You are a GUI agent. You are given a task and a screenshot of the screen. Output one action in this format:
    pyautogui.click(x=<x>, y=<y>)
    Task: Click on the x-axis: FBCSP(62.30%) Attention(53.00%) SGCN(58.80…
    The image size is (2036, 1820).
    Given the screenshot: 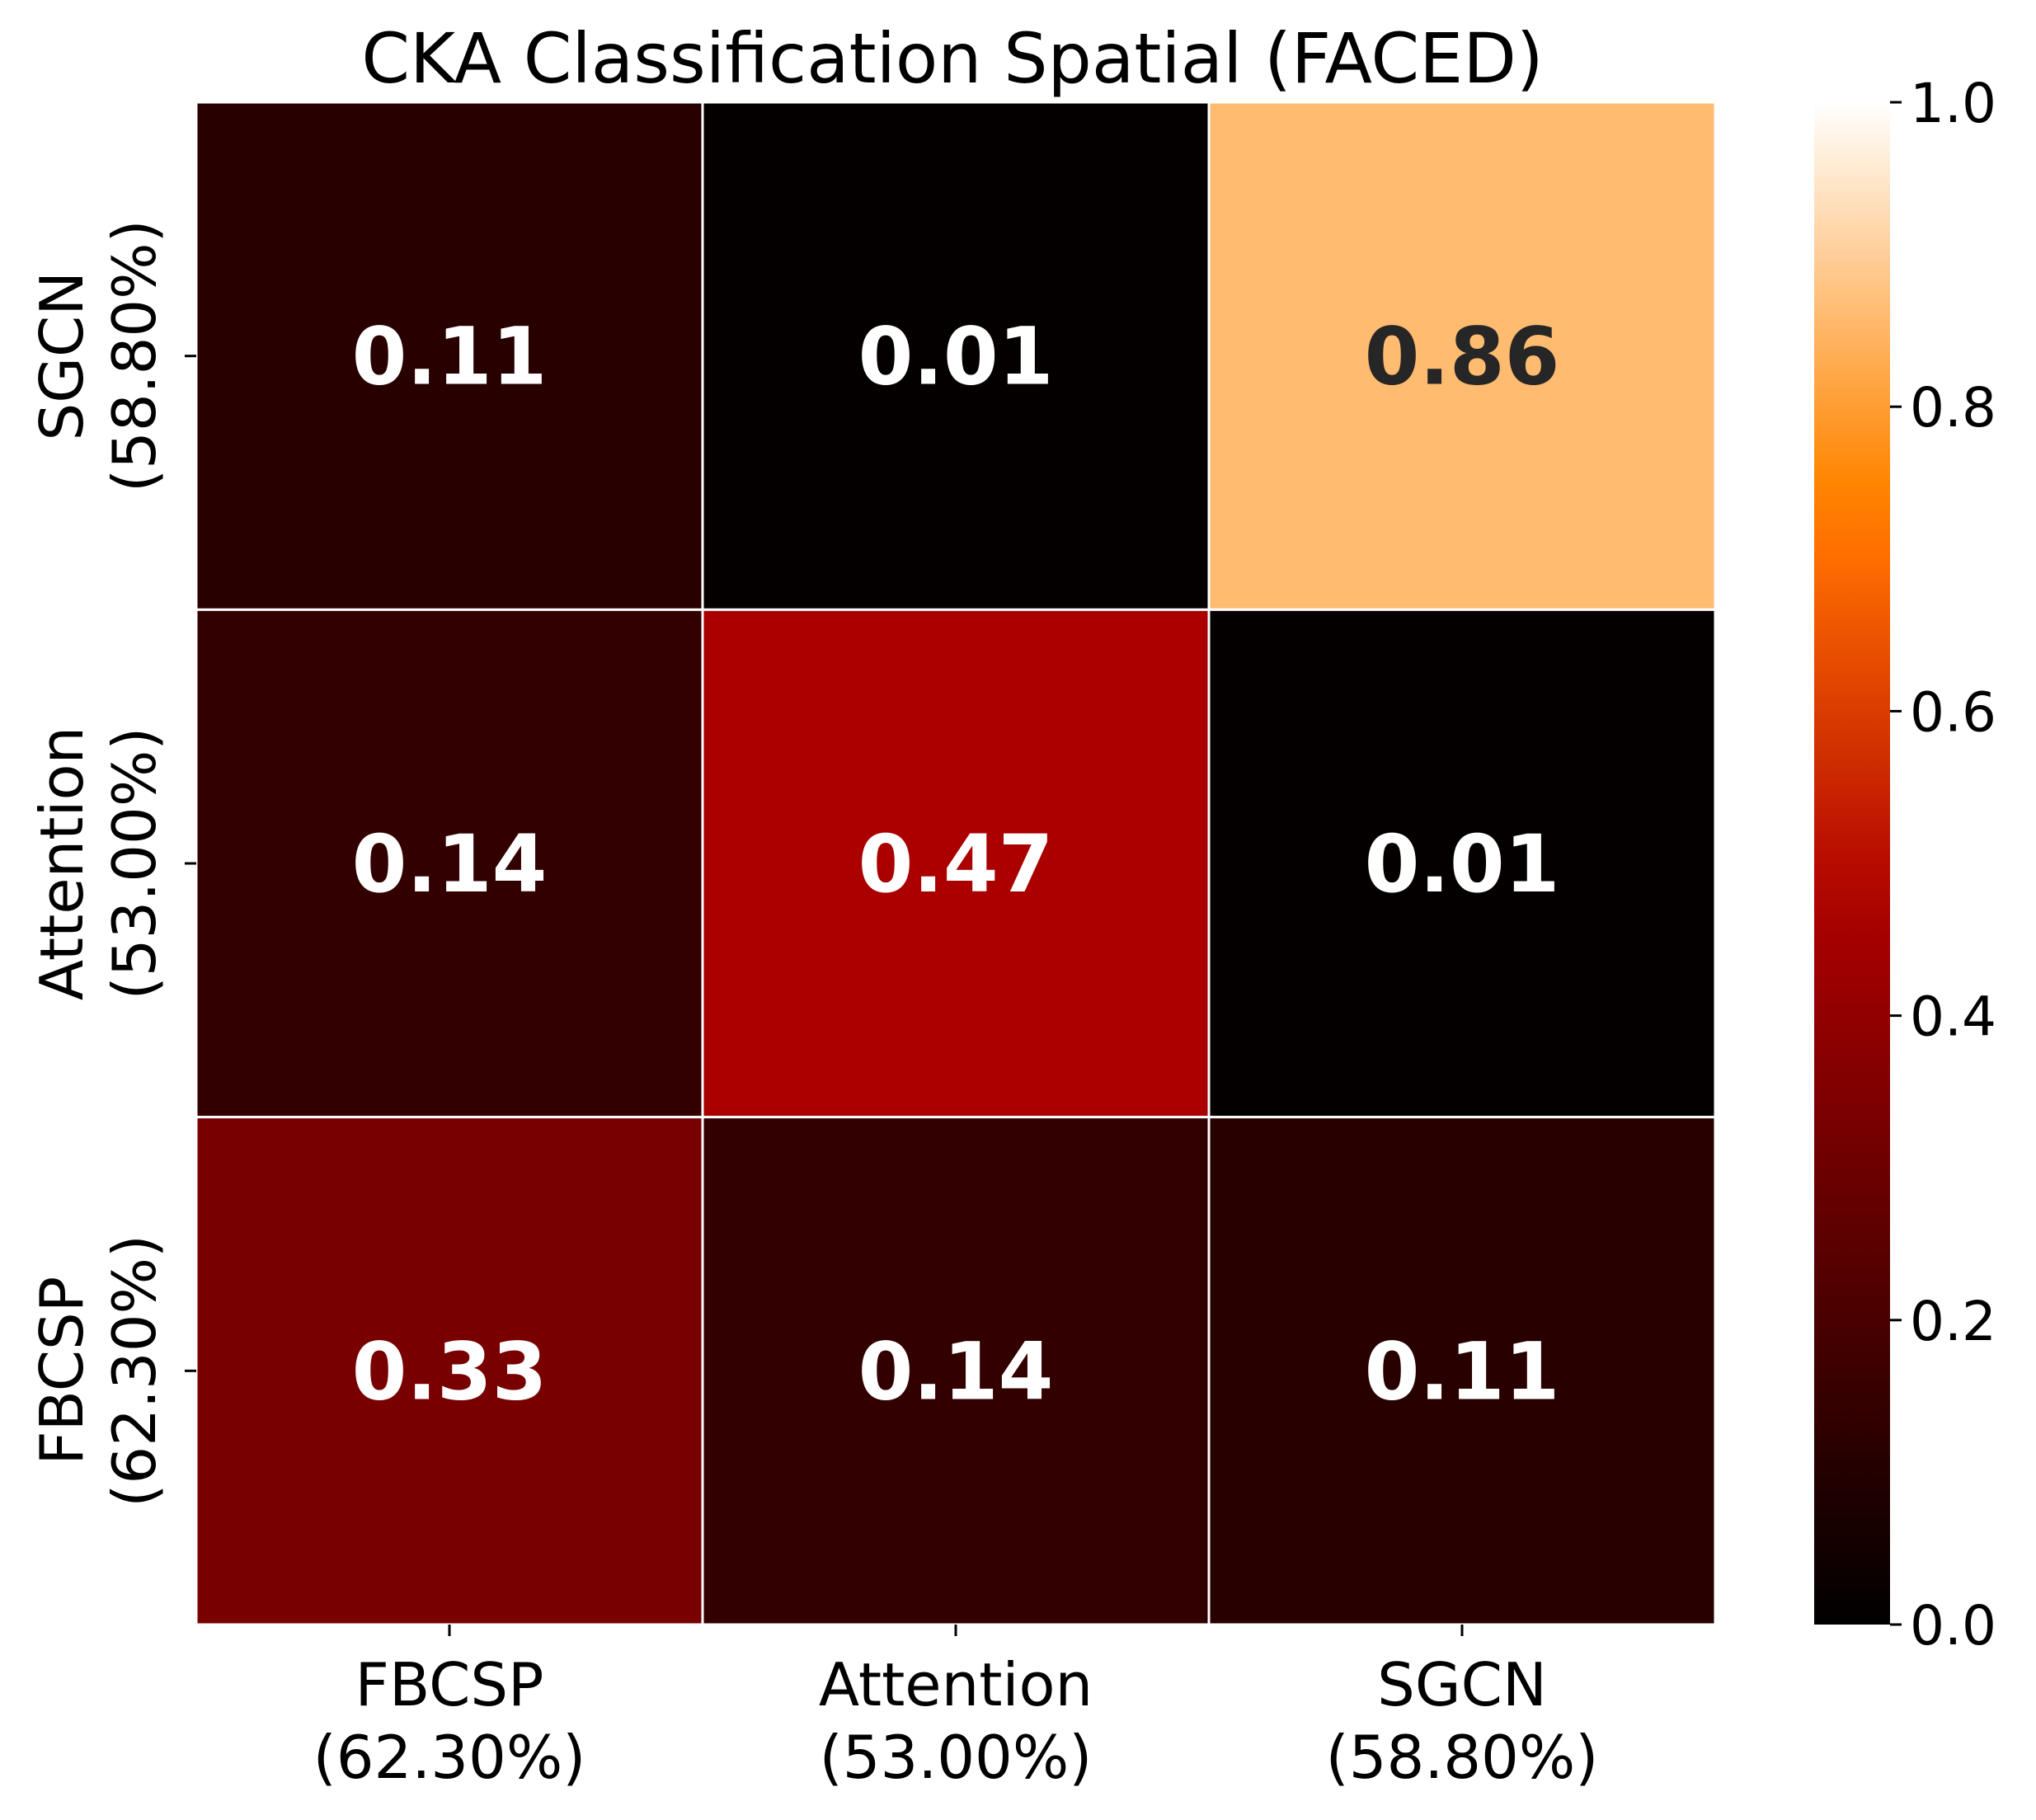 What is the action you would take?
    pyautogui.click(x=956, y=1708)
    